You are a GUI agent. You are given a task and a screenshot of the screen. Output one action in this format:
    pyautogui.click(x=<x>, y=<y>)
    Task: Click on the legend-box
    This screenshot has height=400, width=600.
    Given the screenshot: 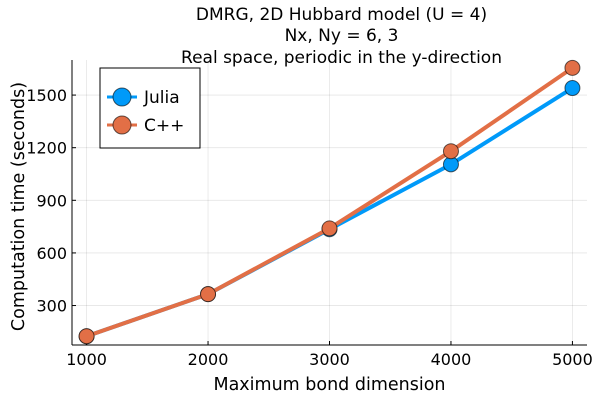 What is the action you would take?
    pyautogui.click(x=150, y=108)
    